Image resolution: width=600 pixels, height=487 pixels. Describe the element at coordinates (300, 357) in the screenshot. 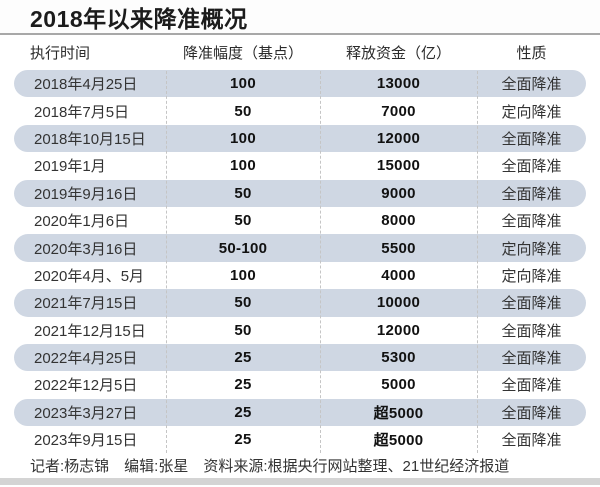

I see `table-row: 2022年4月25日 25 5300 全面降准` at that location.